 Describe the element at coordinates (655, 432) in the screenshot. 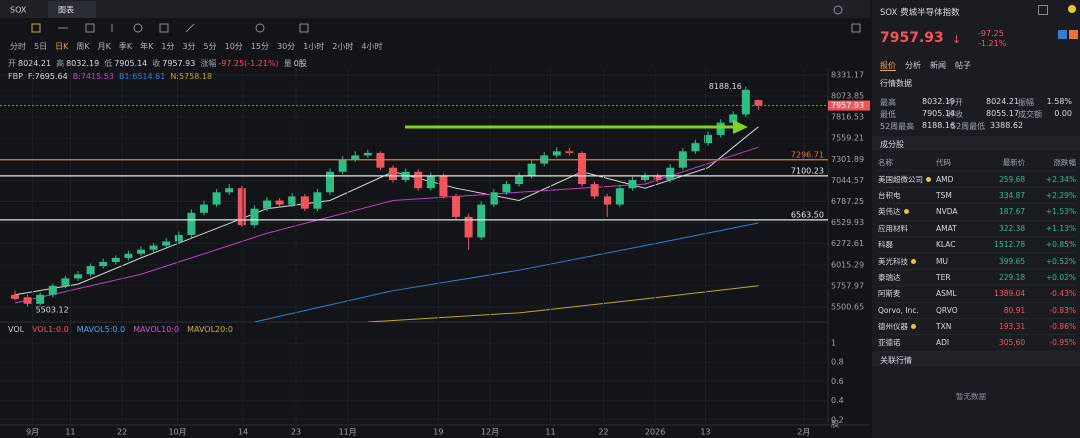

I see `x-tick-label: 2026` at that location.